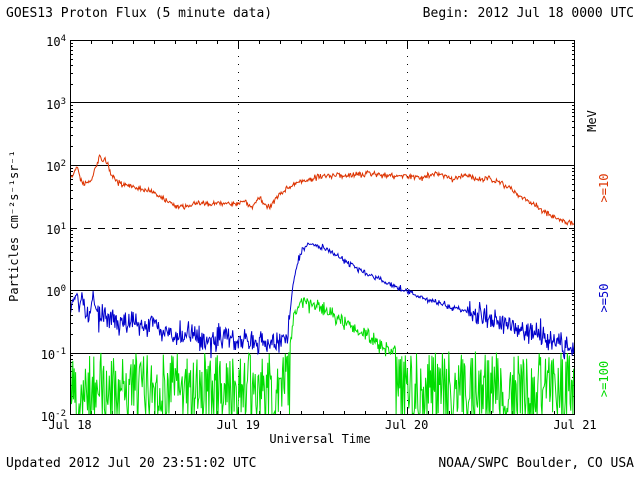 Image resolution: width=640 pixels, height=480 pixels. I want to click on y-axis-label: Particles cm⁻²s⁻¹sr⁻¹, so click(14, 226).